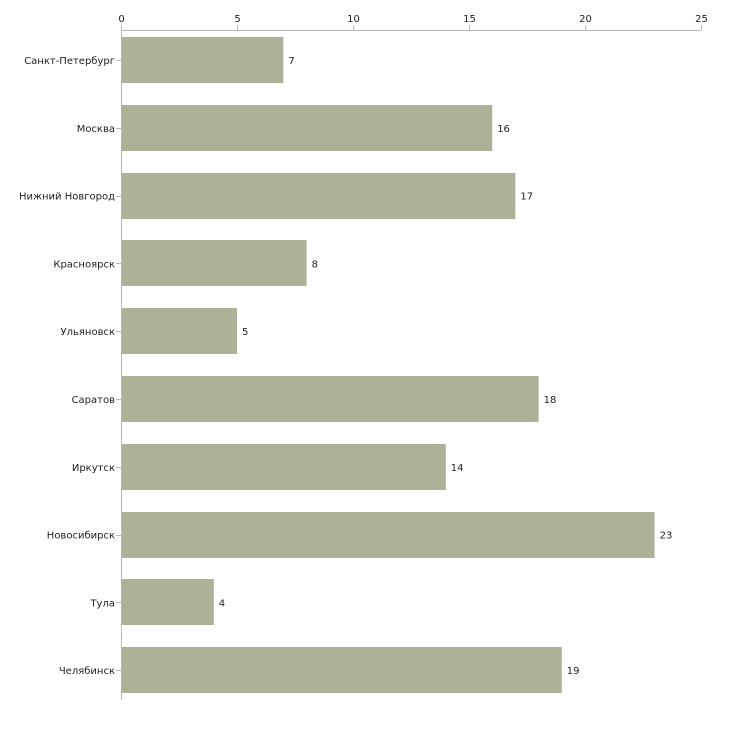 The image size is (730, 730). I want to click on category-label: Тула, so click(102, 603).